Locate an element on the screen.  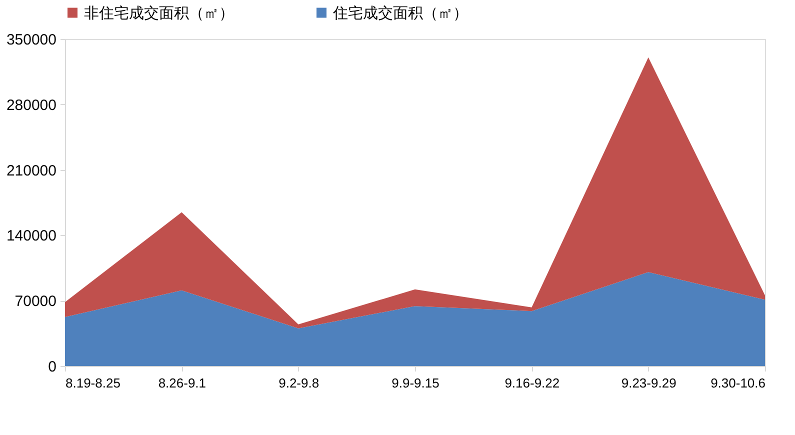
x-tick-label: 8.19-8.25 is located at coordinates (93, 383).